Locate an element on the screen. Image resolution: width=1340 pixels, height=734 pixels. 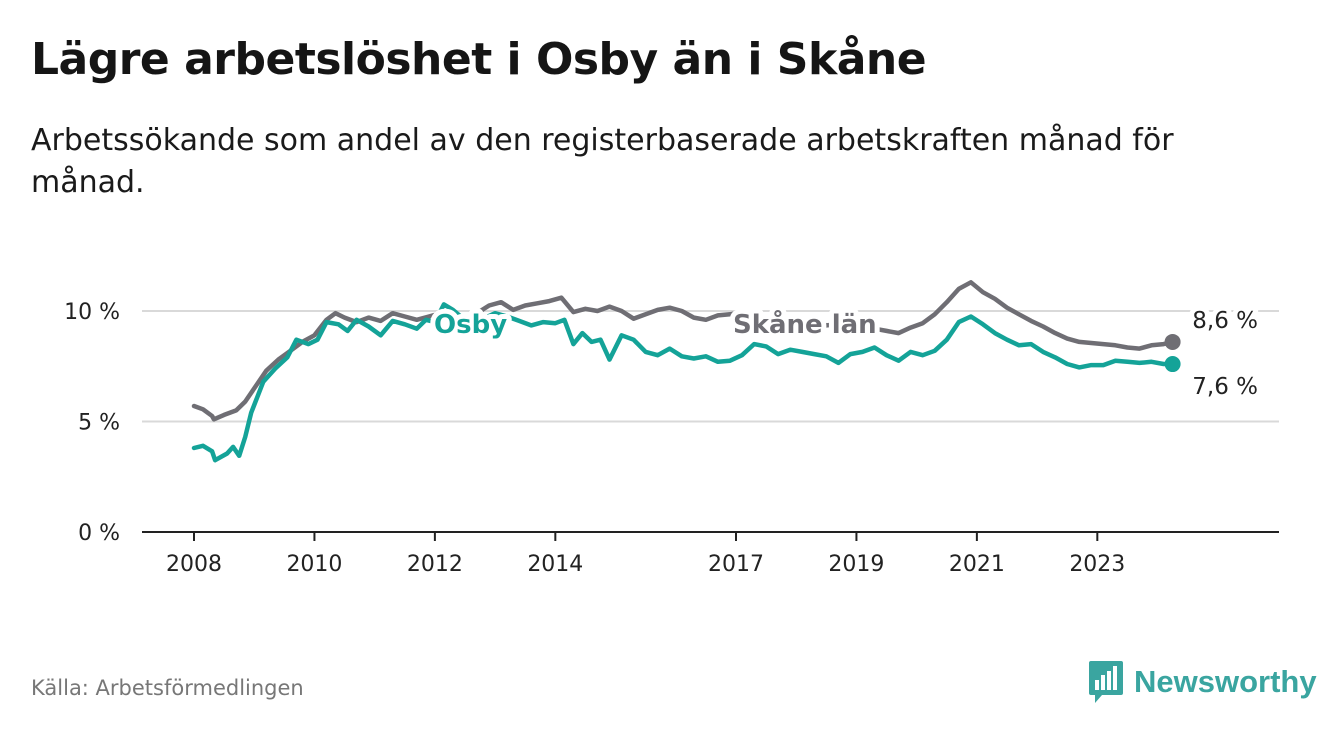
x-tick-label: 2021 is located at coordinates (977, 564).